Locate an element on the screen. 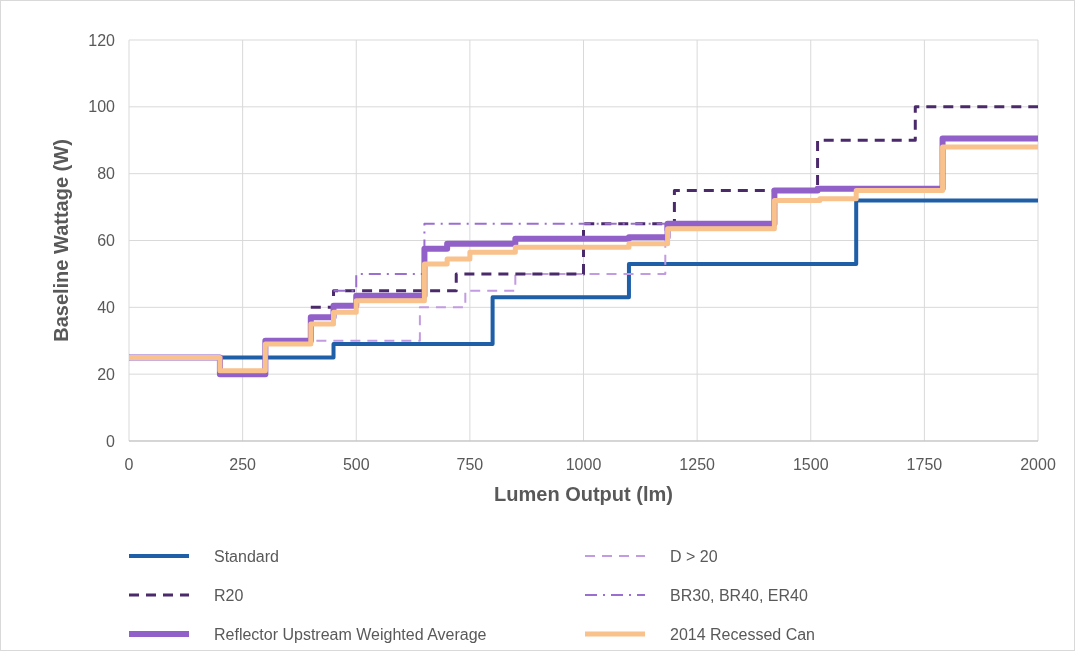 The height and width of the screenshot is (651, 1075). y-tick-label: 20 is located at coordinates (106, 374).